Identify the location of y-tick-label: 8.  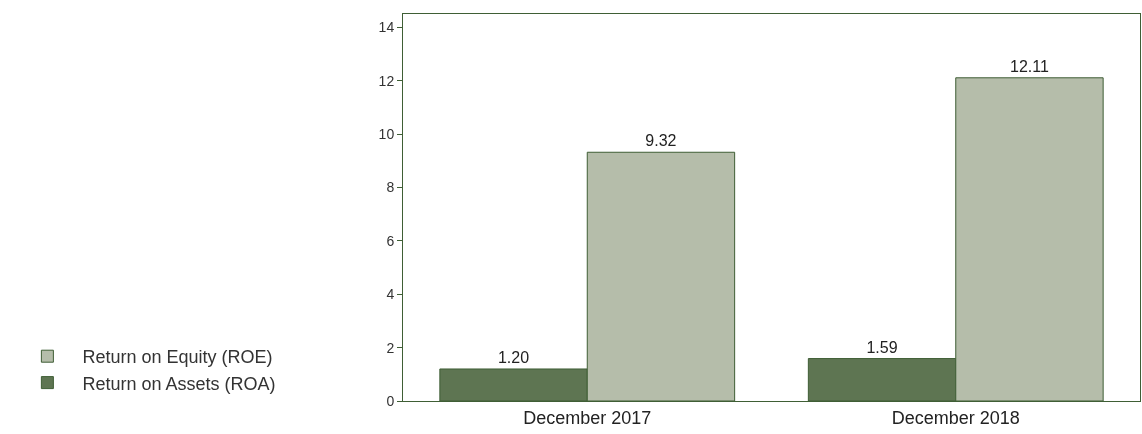
(390, 187).